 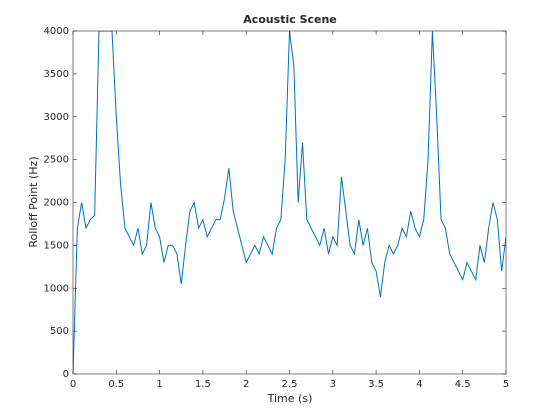 What do you see at coordinates (290, 398) in the screenshot?
I see `x-axis-label: Time (s)` at bounding box center [290, 398].